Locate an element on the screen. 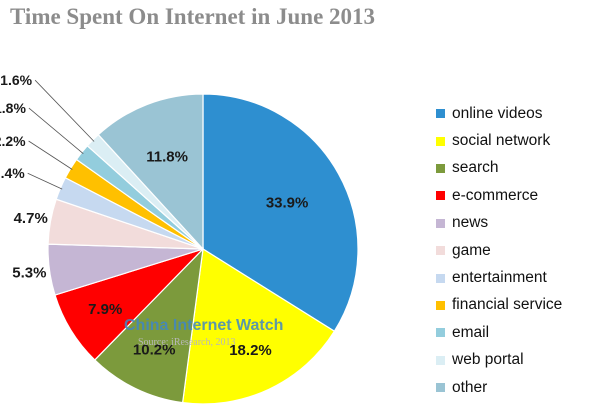 The image size is (600, 417). slice-label-game: 4.7% is located at coordinates (31, 218).